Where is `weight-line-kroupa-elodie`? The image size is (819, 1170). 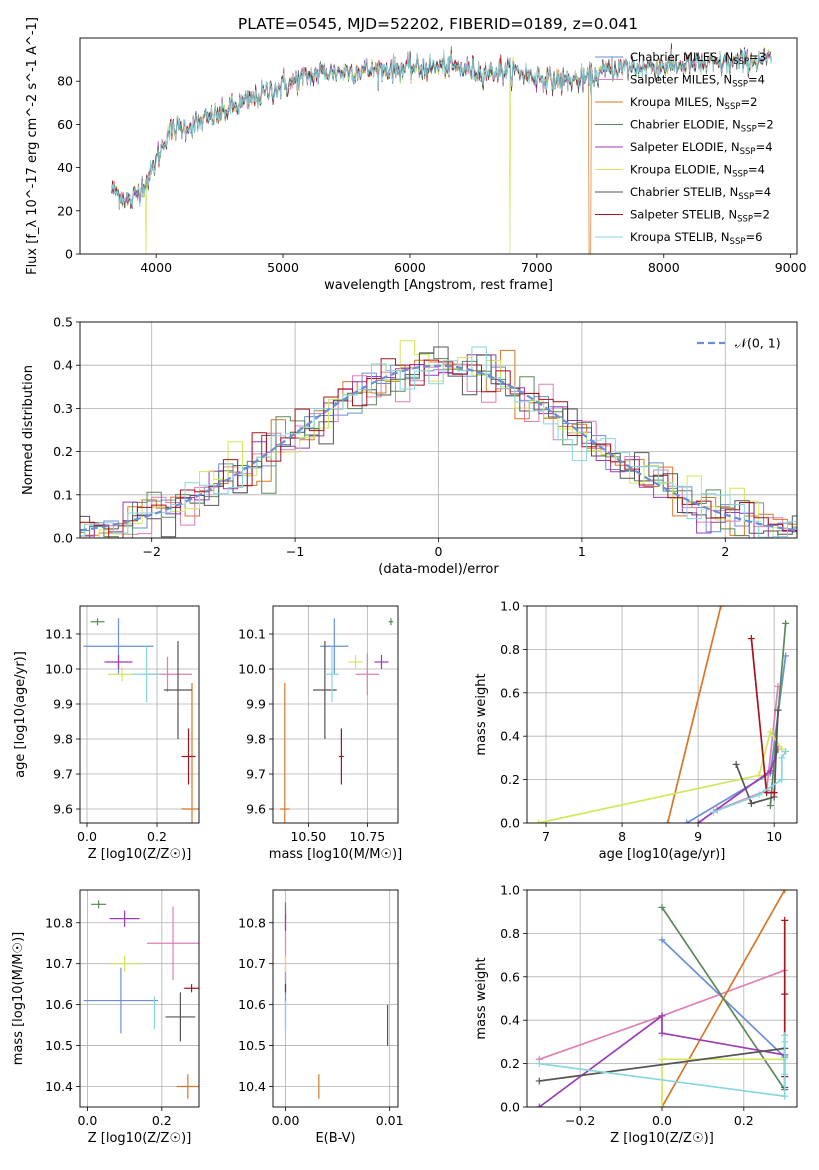
weight-line-kroupa-elodie is located at coordinates (660, 776).